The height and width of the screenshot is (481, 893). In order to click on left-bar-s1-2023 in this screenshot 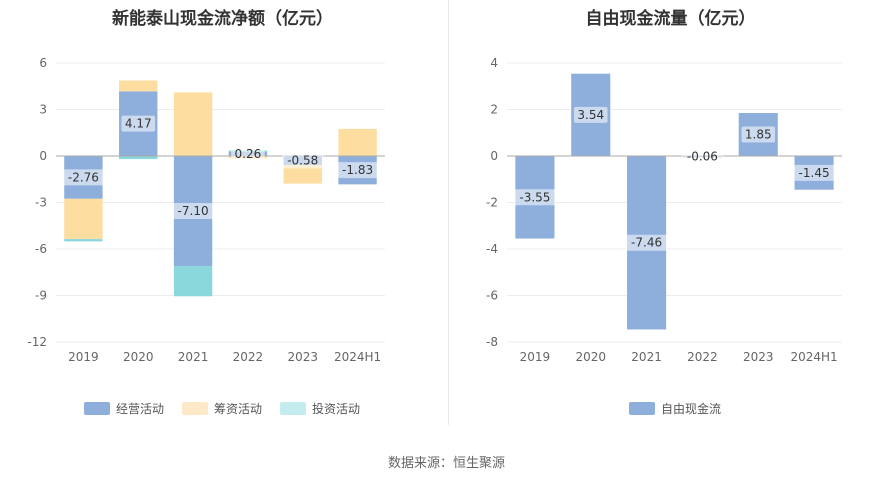, I will do `click(302, 174)`.